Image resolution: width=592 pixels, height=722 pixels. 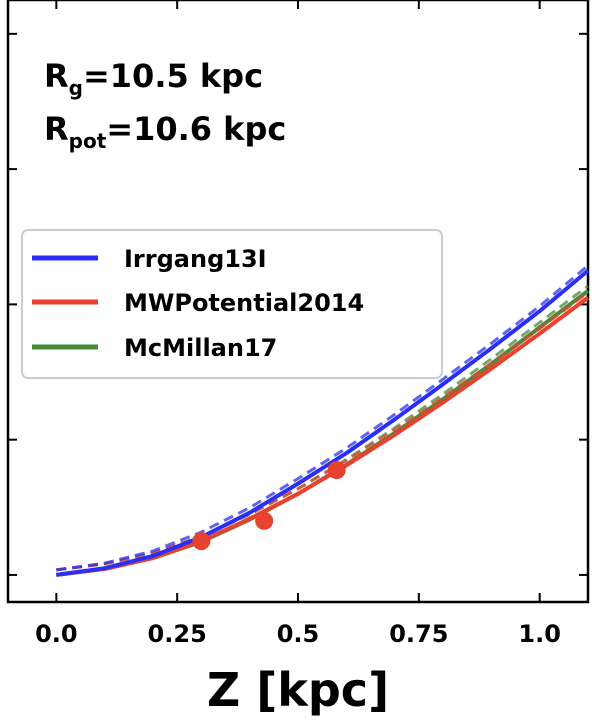 I want to click on x-tick-label: 0.75, so click(x=418, y=634).